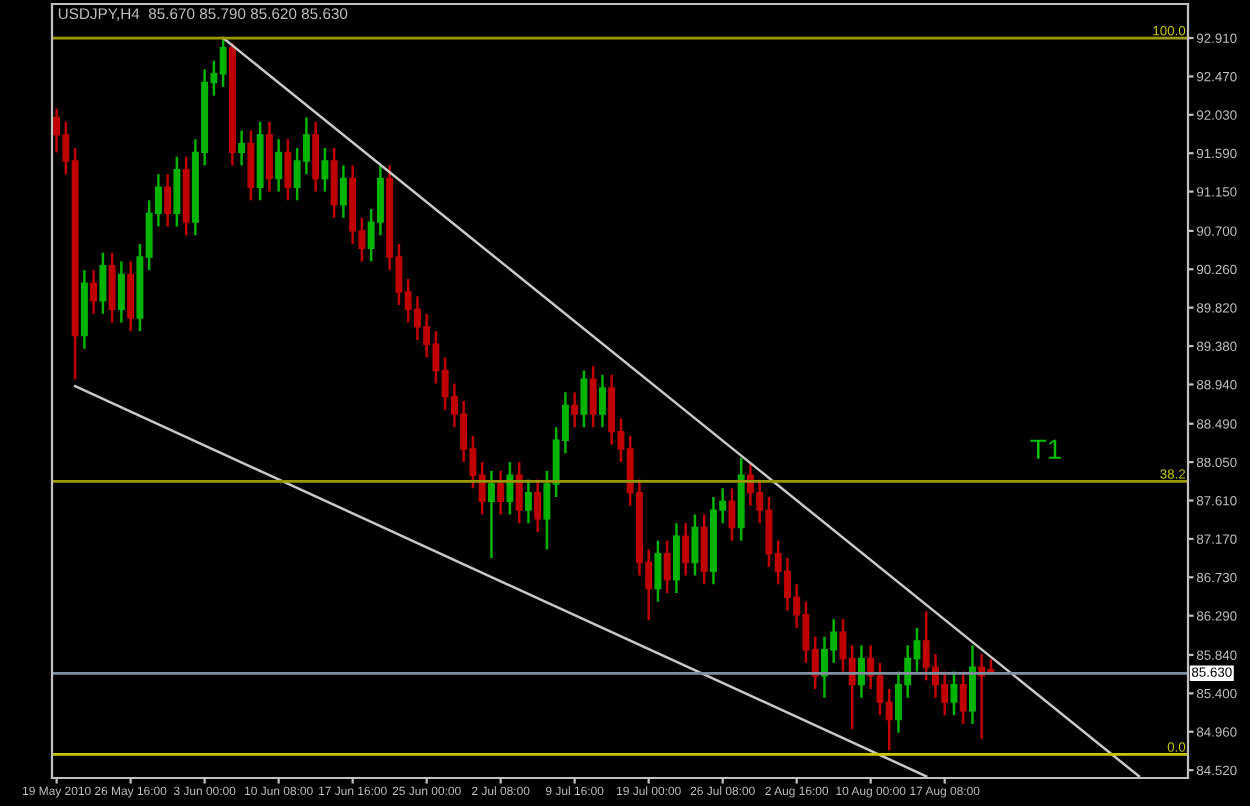 The image size is (1250, 806). Describe the element at coordinates (1045, 449) in the screenshot. I see `annotation: T1` at that location.